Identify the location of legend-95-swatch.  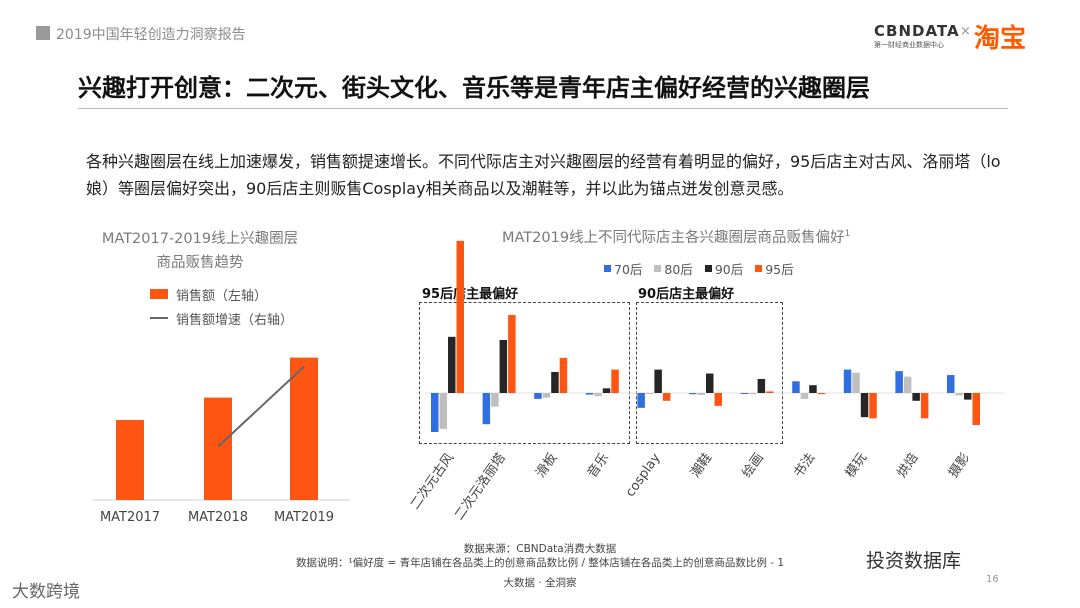
(759, 268).